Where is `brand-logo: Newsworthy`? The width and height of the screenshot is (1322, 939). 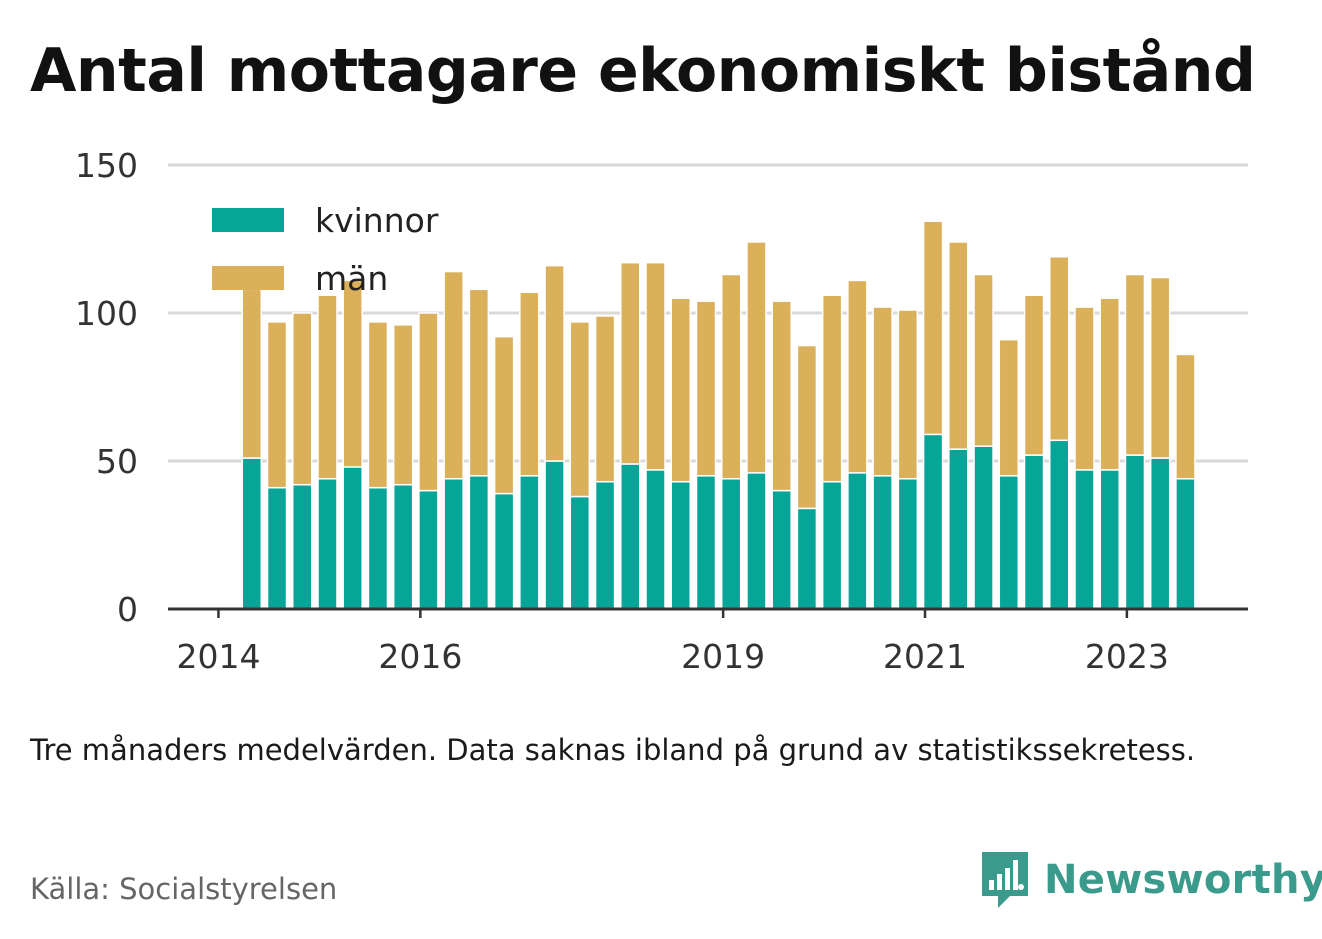
brand-logo: Newsworthy is located at coordinates (1151, 880).